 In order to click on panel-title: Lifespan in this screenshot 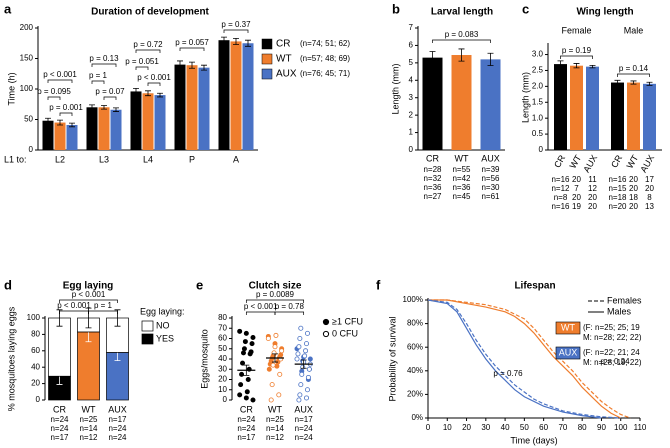, I will do `click(534, 286)`.